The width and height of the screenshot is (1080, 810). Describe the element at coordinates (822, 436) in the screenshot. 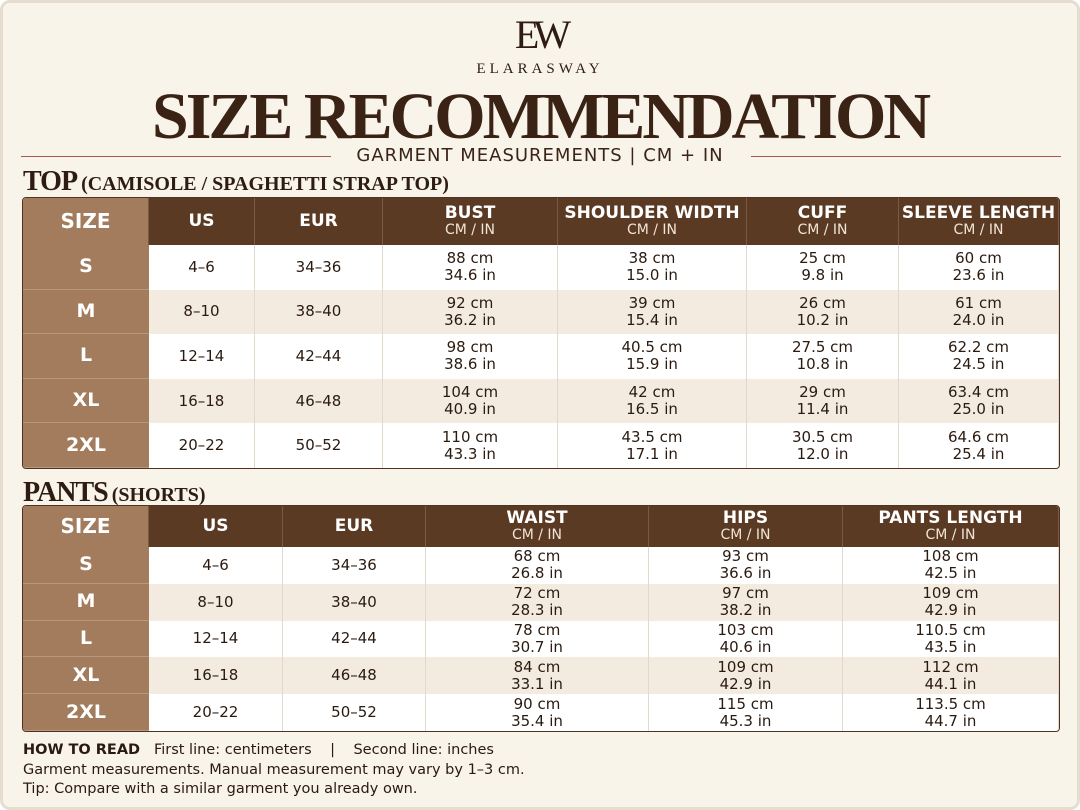

I see `cm-value: 30.5 cm` at that location.